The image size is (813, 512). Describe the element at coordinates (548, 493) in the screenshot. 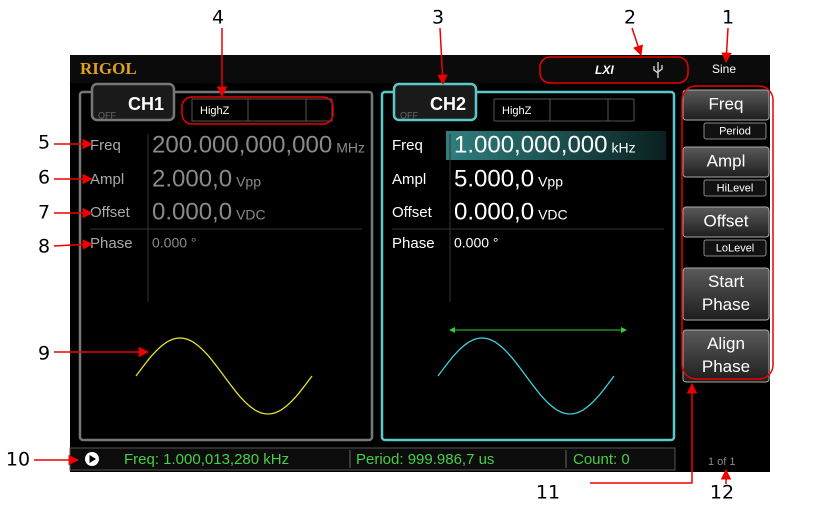

I see `callout-number: 11` at that location.